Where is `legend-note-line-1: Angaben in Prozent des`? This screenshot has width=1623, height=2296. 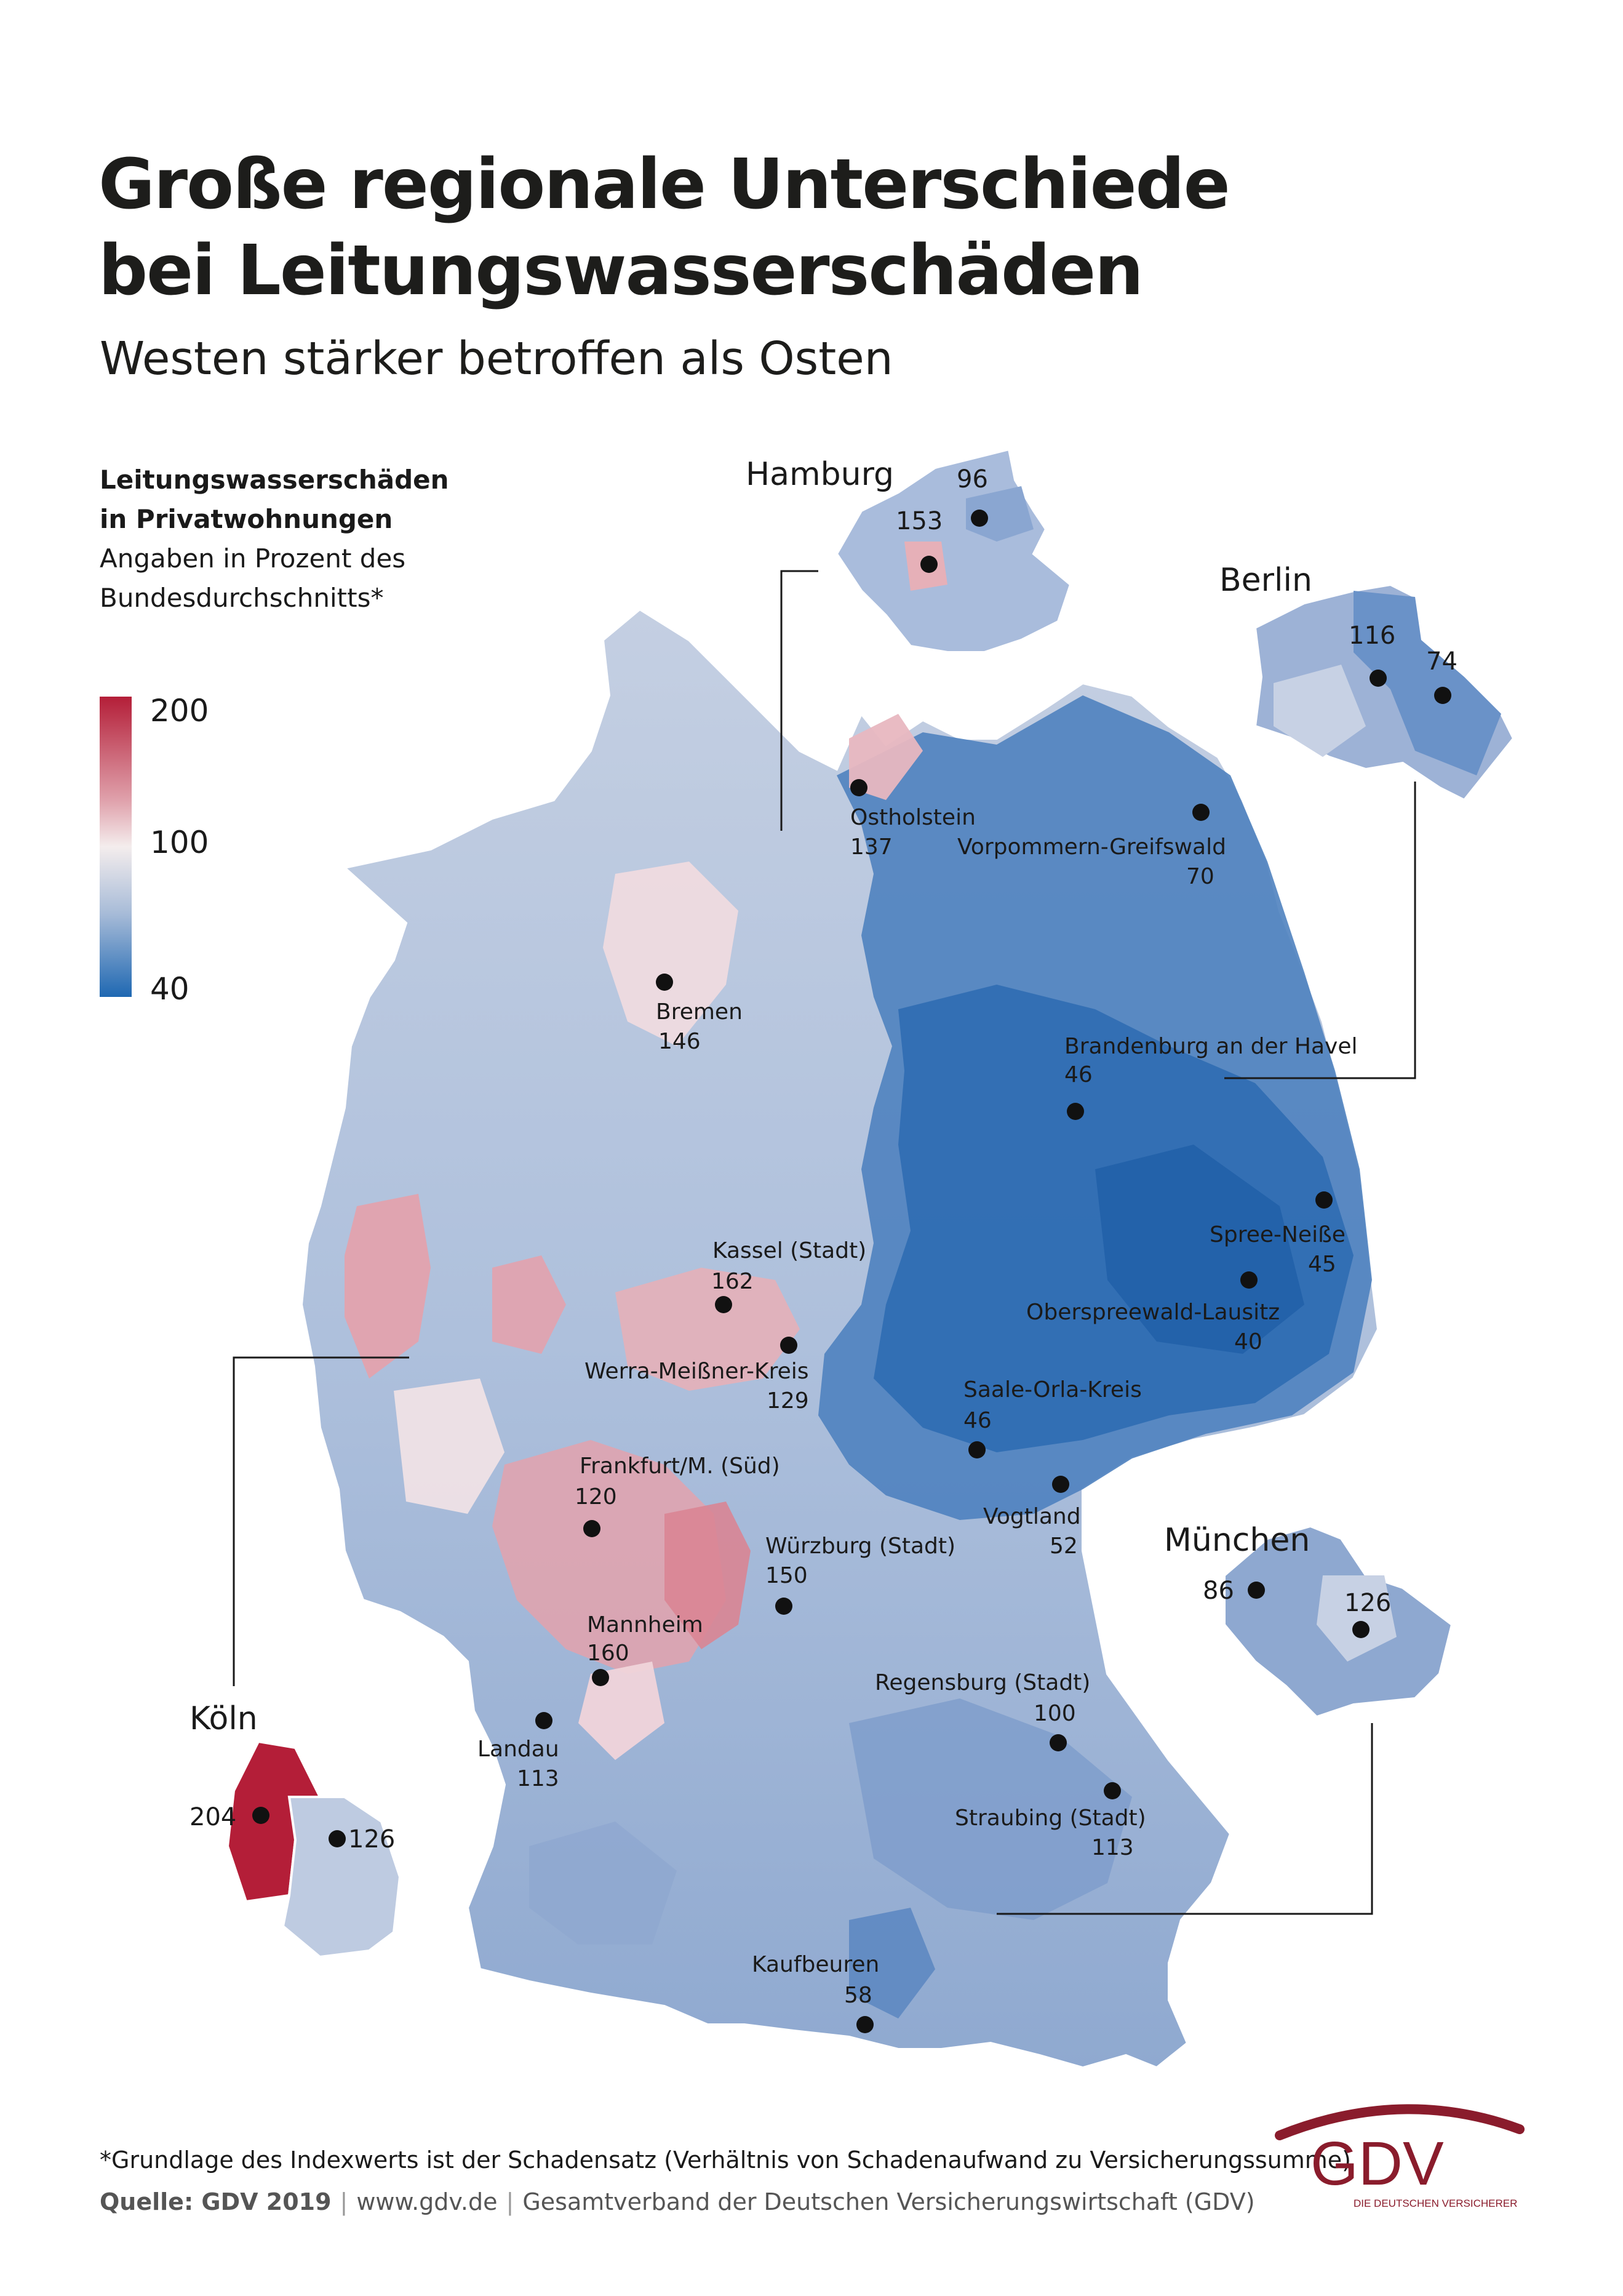
legend-note-line-1: Angaben in Prozent des is located at coordinates (253, 558).